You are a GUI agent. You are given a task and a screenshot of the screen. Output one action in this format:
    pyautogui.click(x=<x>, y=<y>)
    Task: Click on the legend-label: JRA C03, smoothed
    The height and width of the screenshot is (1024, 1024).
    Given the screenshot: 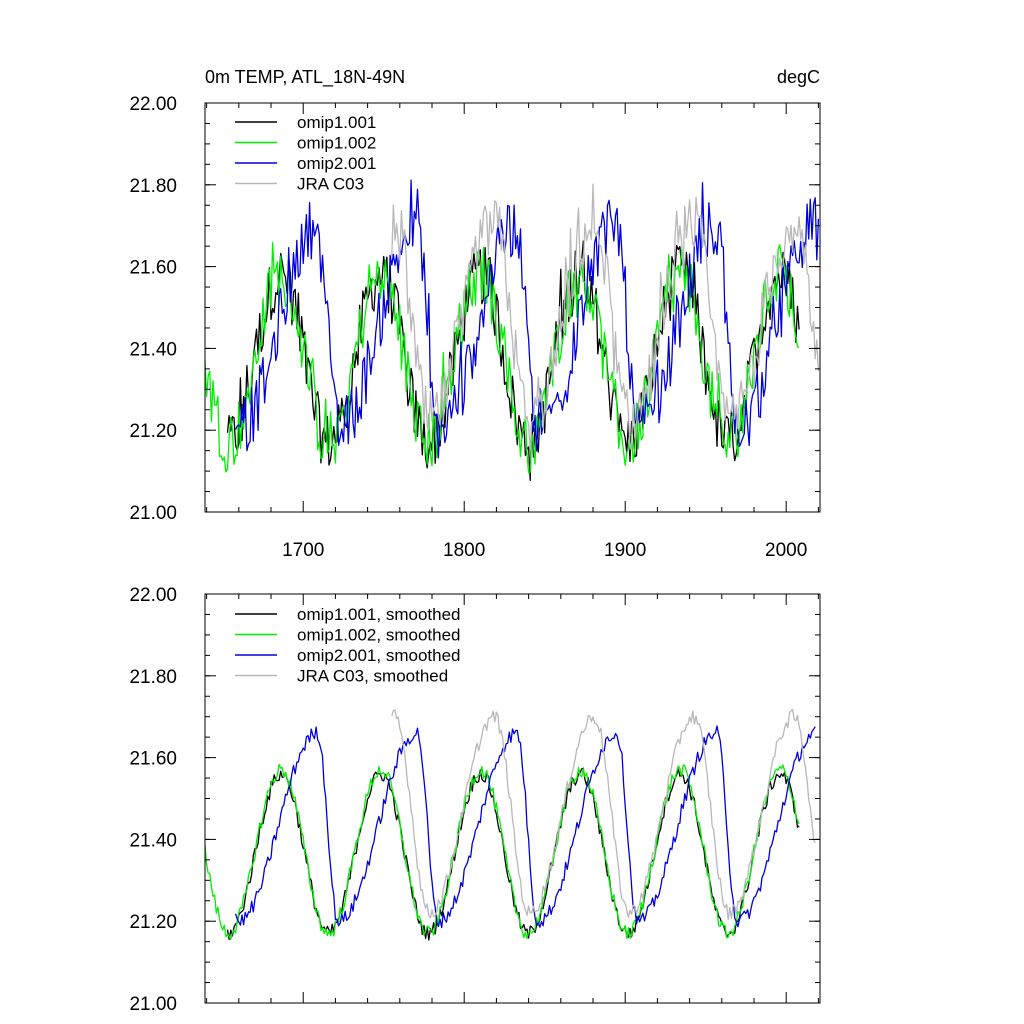 What is the action you would take?
    pyautogui.click(x=372, y=676)
    